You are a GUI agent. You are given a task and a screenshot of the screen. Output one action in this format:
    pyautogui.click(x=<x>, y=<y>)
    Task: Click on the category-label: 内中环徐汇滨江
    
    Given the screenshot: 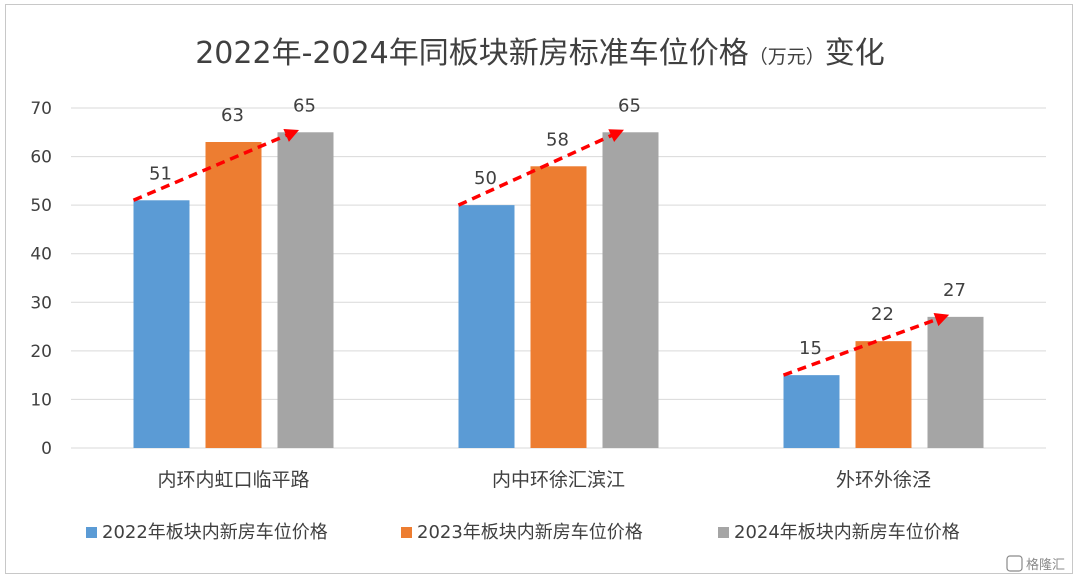 What is the action you would take?
    pyautogui.click(x=558, y=480)
    